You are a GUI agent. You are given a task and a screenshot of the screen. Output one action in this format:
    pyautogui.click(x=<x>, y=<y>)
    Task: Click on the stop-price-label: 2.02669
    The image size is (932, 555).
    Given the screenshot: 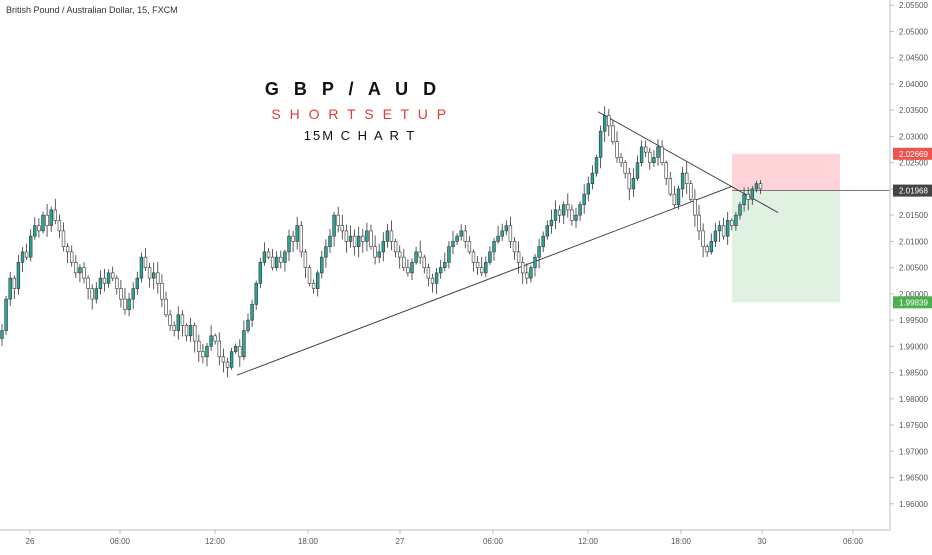 What is the action you would take?
    pyautogui.click(x=913, y=154)
    